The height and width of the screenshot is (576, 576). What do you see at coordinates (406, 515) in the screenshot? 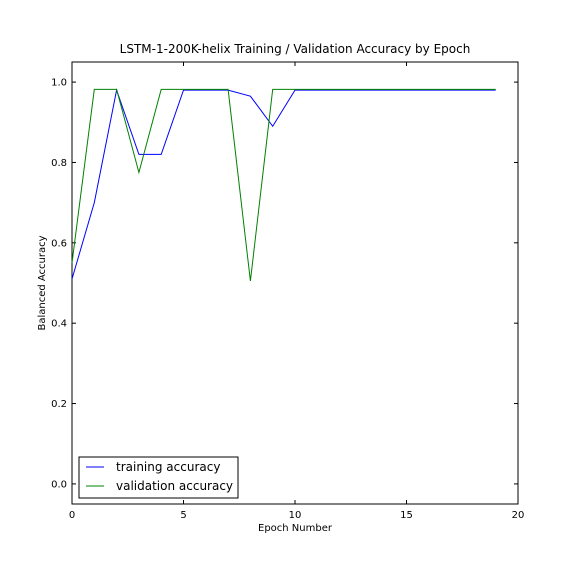
I see `x-tick-label: 15` at bounding box center [406, 515].